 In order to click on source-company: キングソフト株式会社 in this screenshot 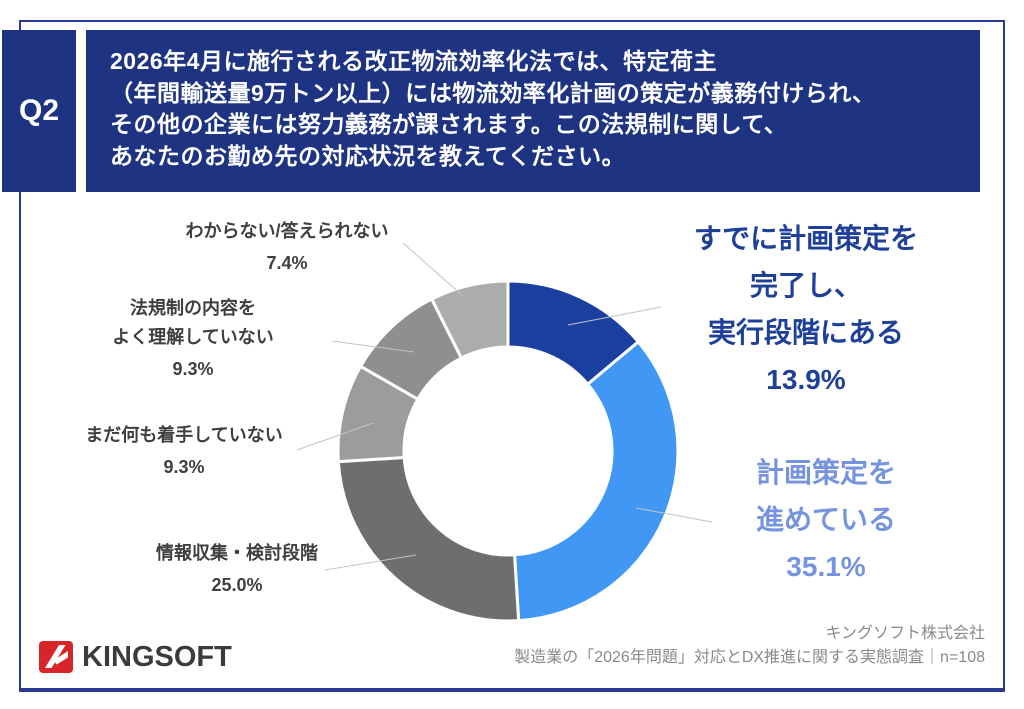, I will do `click(905, 633)`.